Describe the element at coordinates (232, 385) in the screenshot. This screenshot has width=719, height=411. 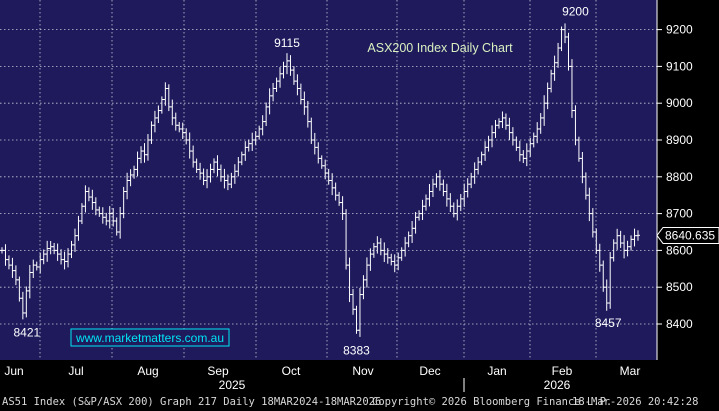
I see `year-label: 2025` at that location.